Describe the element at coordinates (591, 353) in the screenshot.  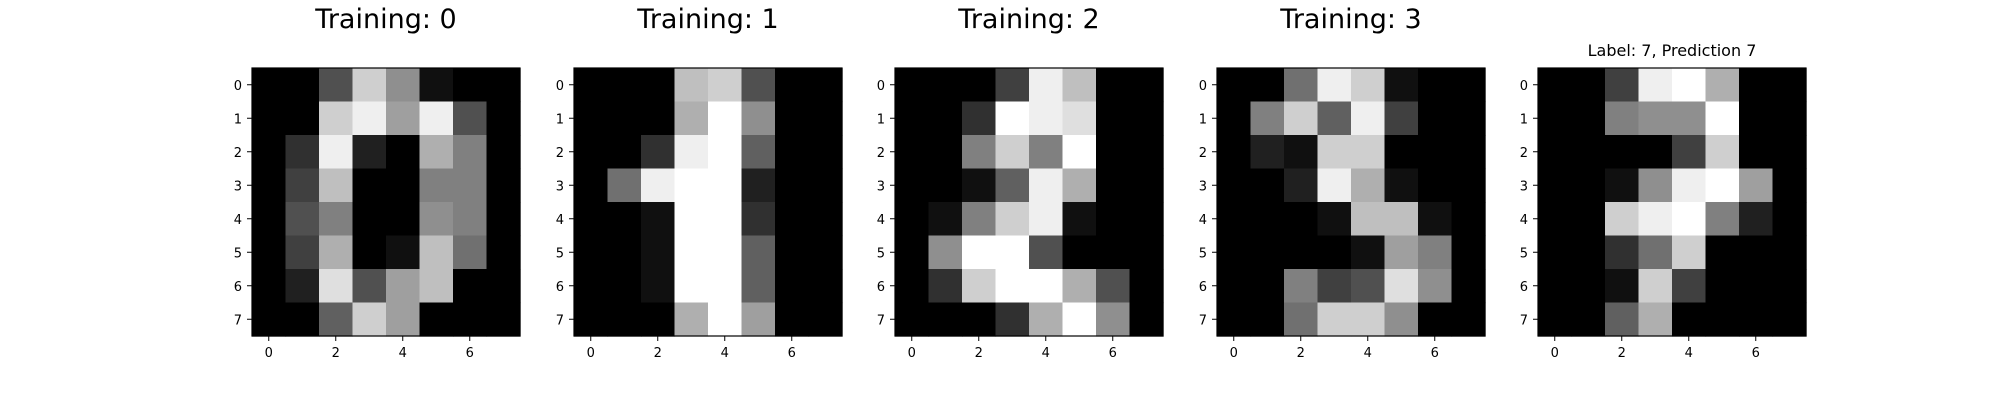
I see `x-tick-label: 0` at that location.